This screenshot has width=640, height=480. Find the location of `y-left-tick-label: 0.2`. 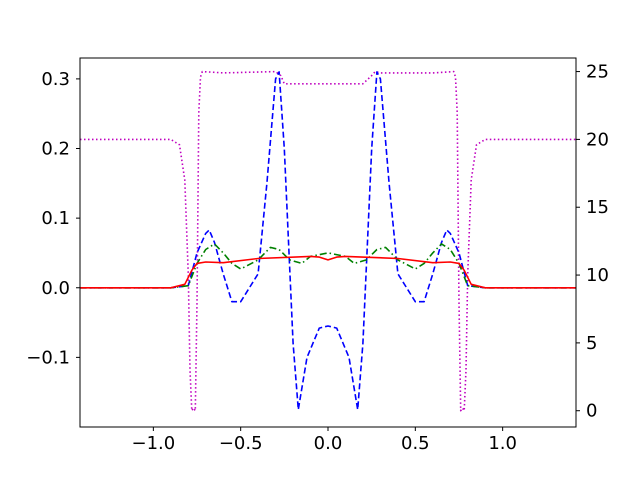

y-left-tick-label: 0.2 is located at coordinates (55, 149).